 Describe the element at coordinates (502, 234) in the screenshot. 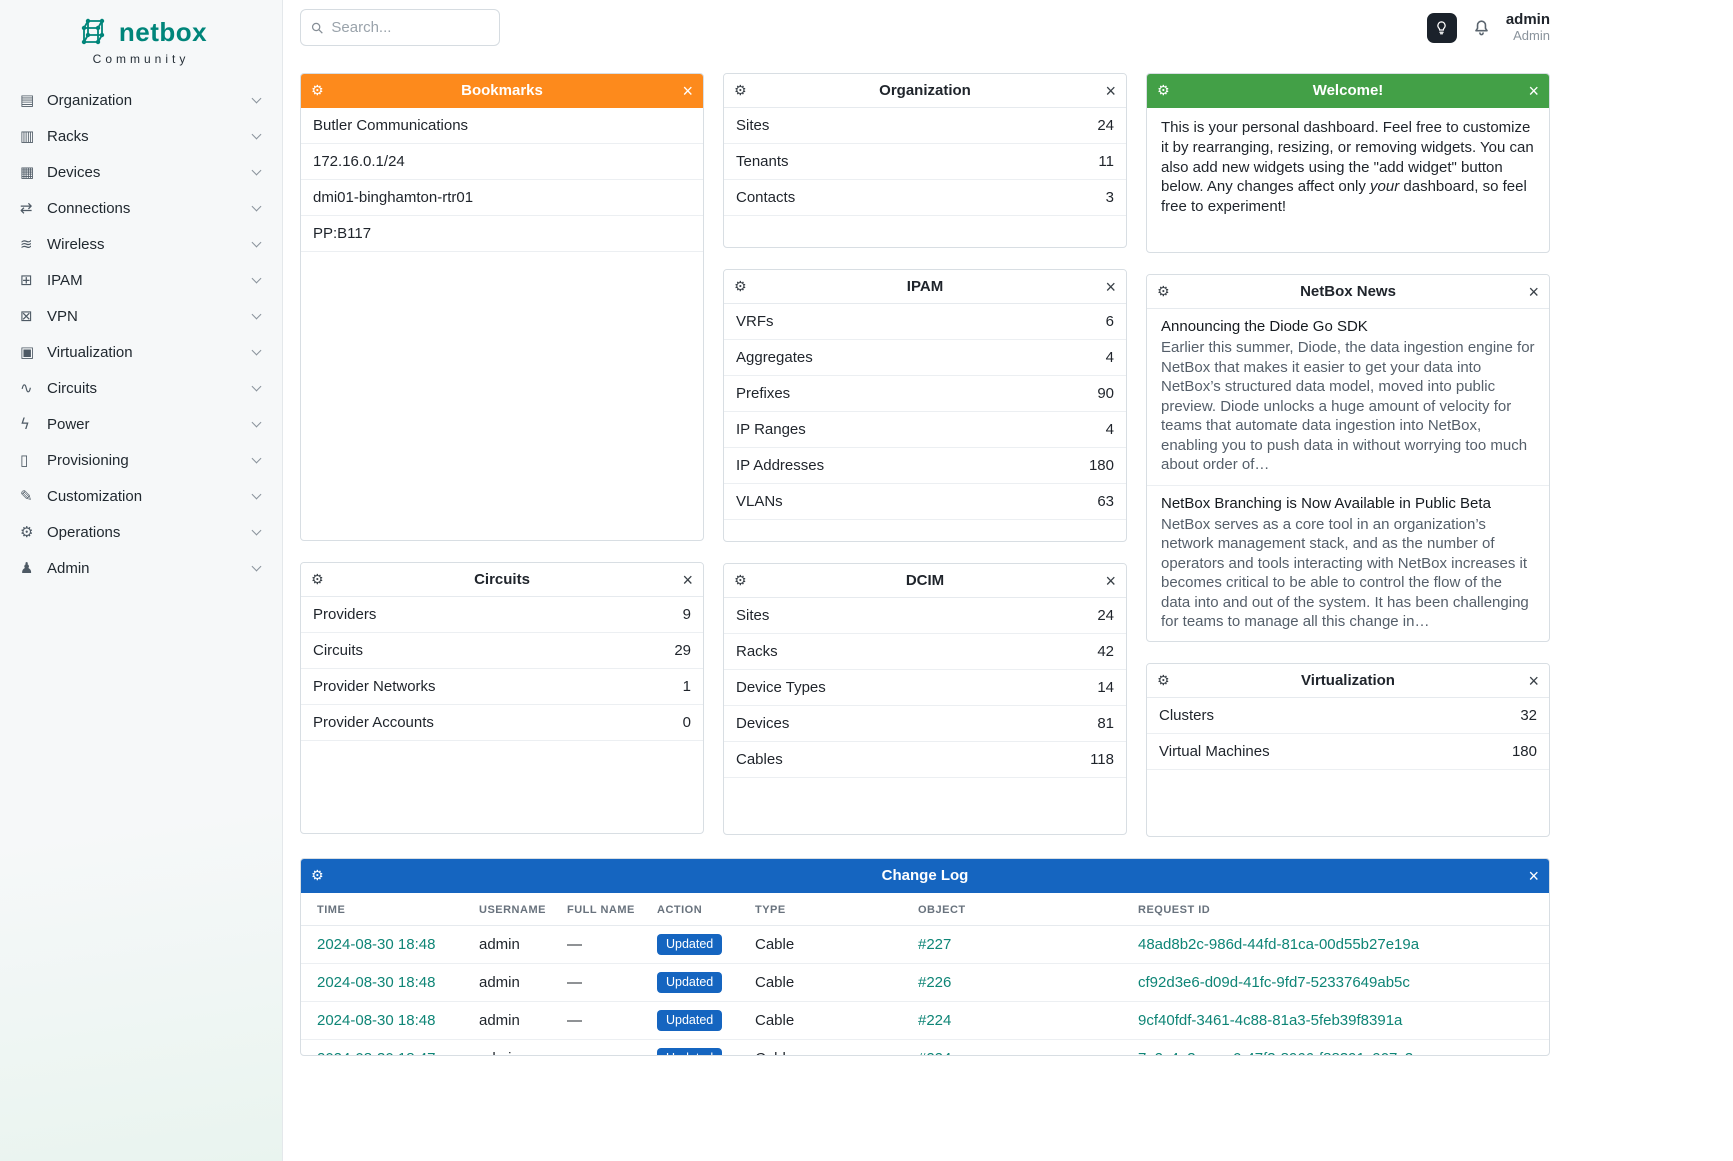

I see `bookmark-item: PP:B117` at that location.